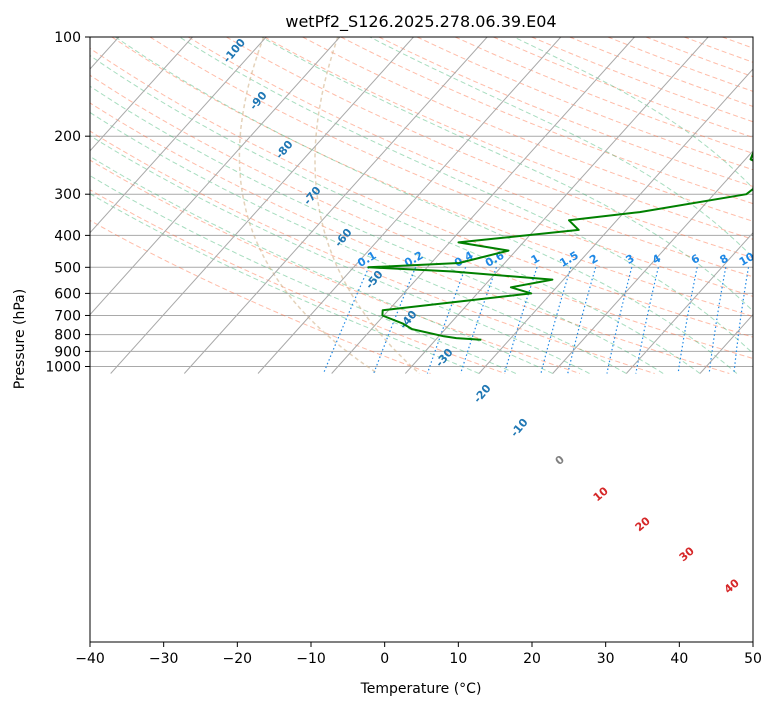 Image resolution: width=775 pixels, height=708 pixels. What do you see at coordinates (238, 659) in the screenshot?
I see `x-tick-label: −20` at bounding box center [238, 659].